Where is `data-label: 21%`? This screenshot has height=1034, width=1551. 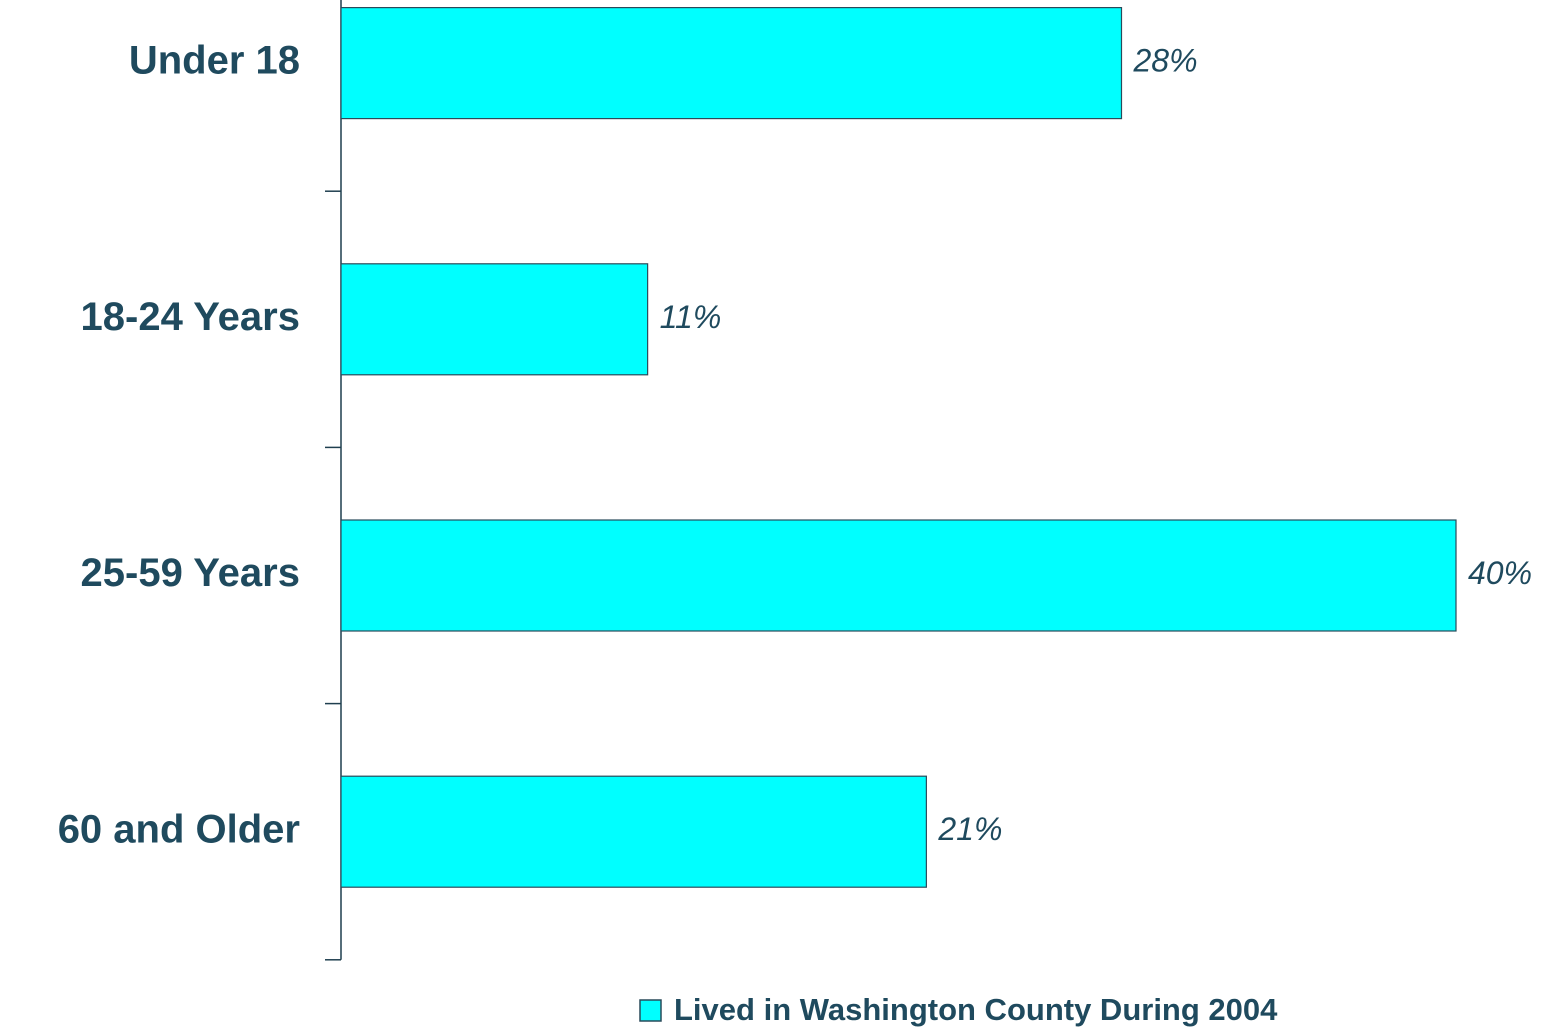 data-label: 21% is located at coordinates (969, 829).